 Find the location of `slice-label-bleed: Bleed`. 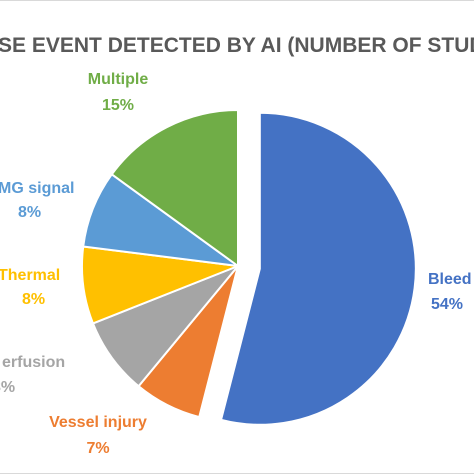

slice-label-bleed: Bleed is located at coordinates (450, 279).